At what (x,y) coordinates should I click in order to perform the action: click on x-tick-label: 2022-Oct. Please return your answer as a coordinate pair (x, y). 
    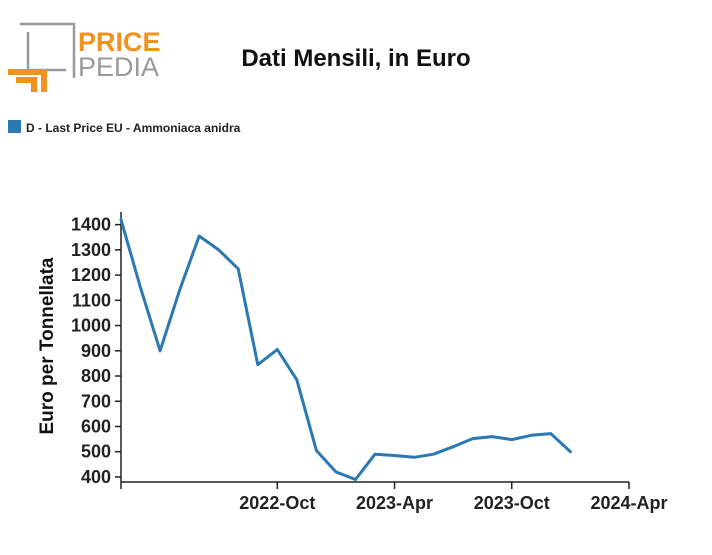
    Looking at the image, I should click on (277, 503).